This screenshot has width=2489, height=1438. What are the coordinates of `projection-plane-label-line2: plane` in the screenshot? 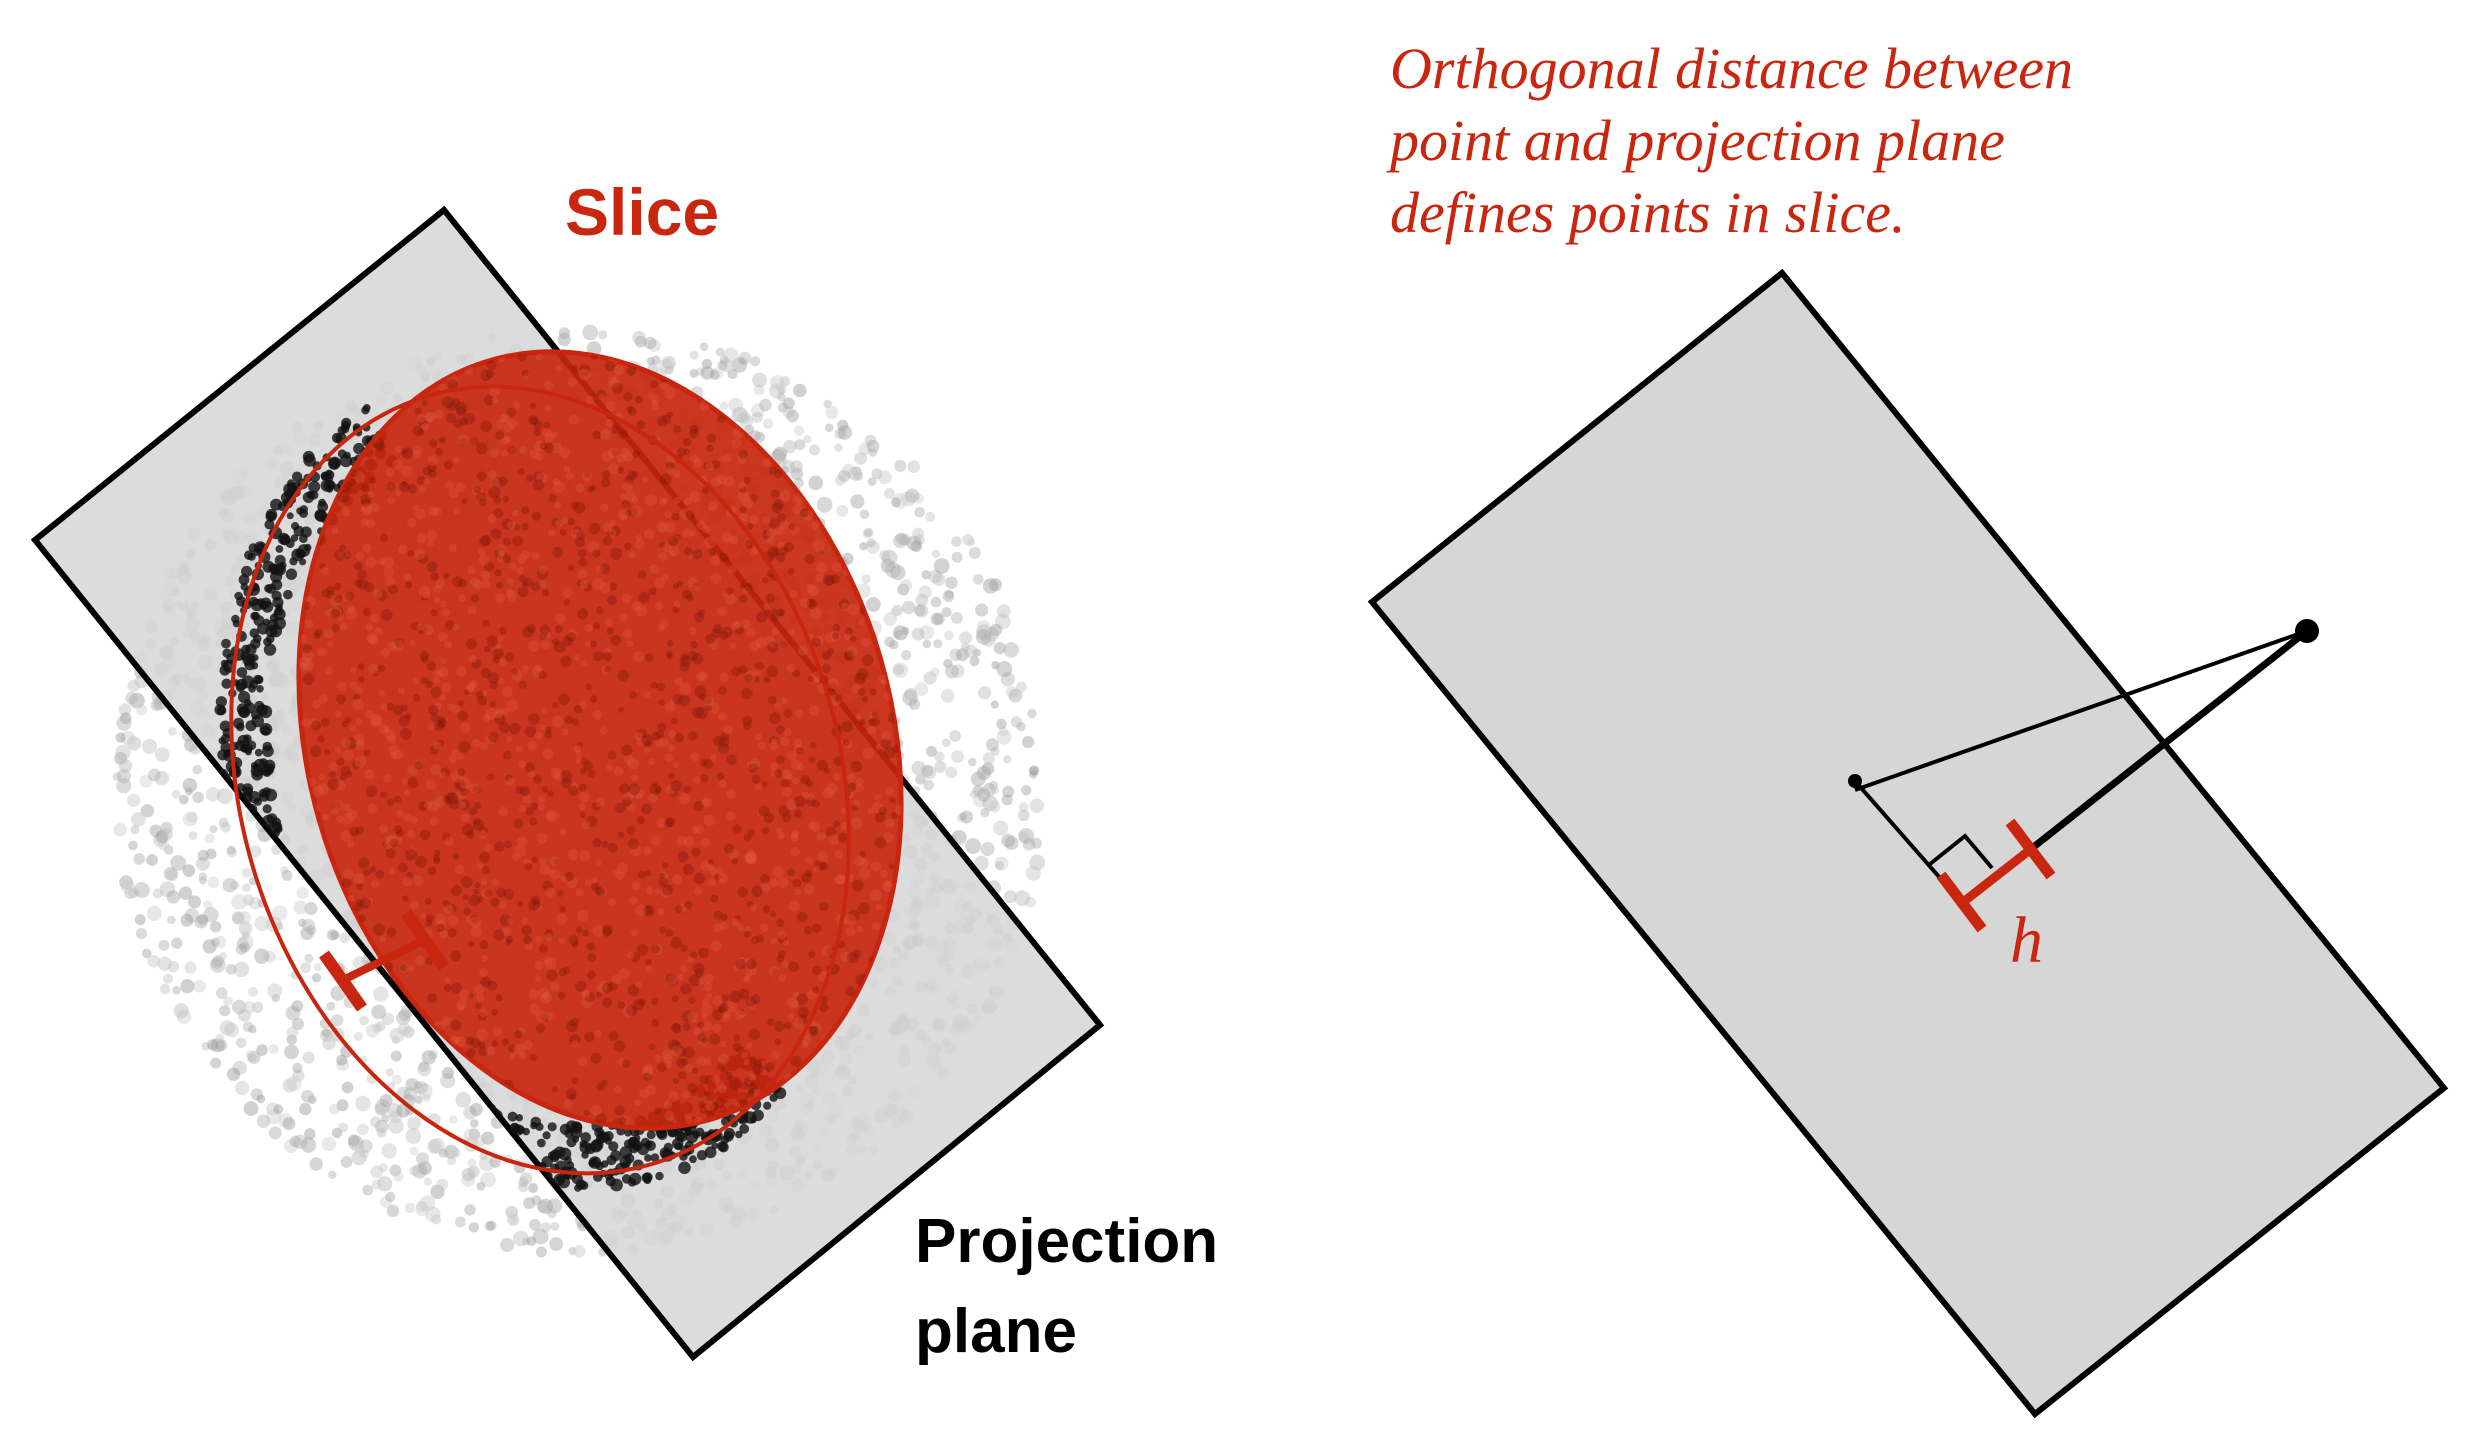 It's located at (996, 1331).